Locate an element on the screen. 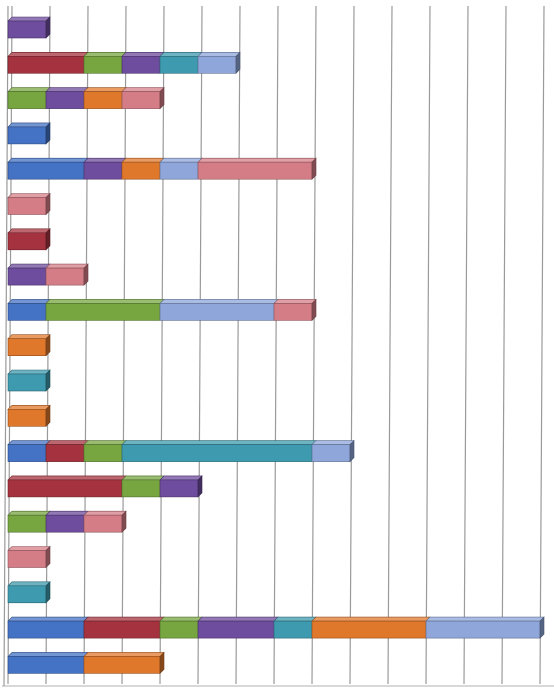 This screenshot has height=691, width=554. bar-segment-r4-s1 is located at coordinates (29, 133).